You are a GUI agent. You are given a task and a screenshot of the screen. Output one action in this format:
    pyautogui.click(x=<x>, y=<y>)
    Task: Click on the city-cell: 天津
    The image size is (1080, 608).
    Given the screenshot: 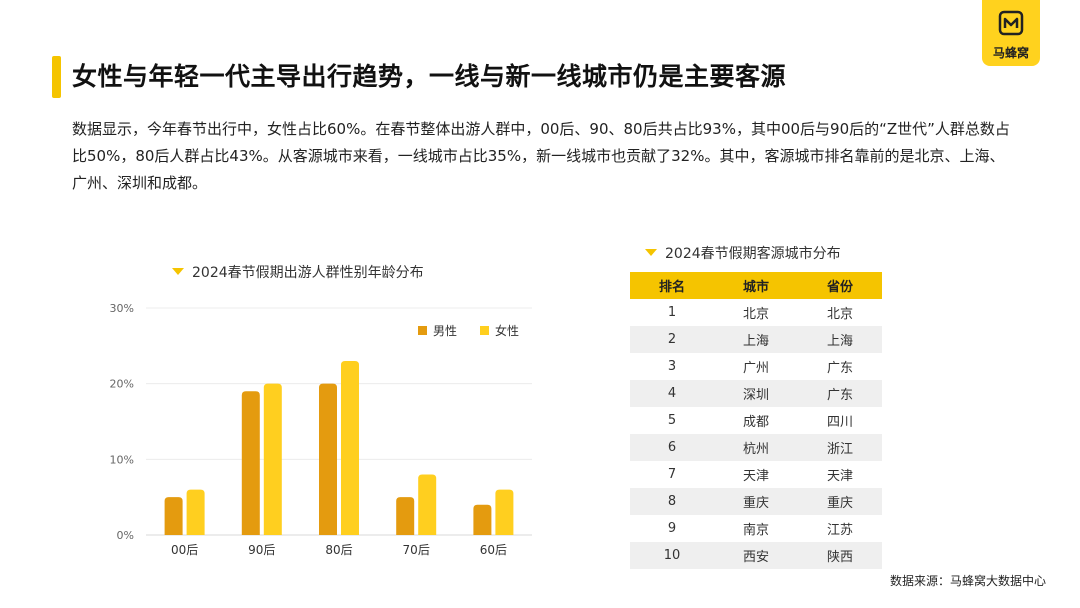 What is the action you would take?
    pyautogui.click(x=755, y=476)
    